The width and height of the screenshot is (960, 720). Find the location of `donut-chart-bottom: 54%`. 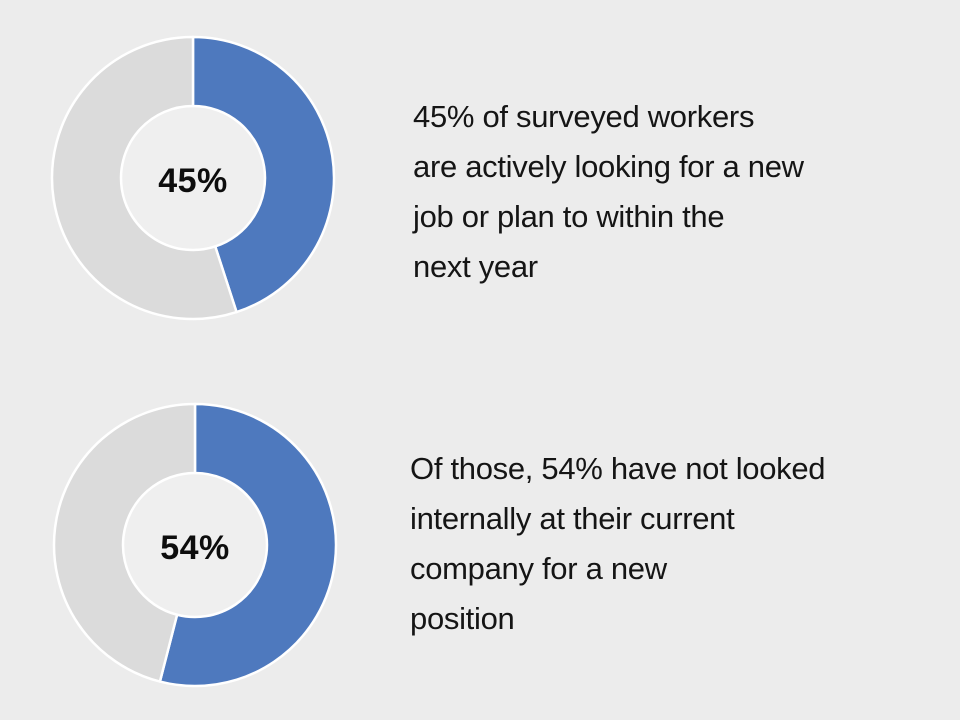

donut-chart-bottom: 54% is located at coordinates (195, 545).